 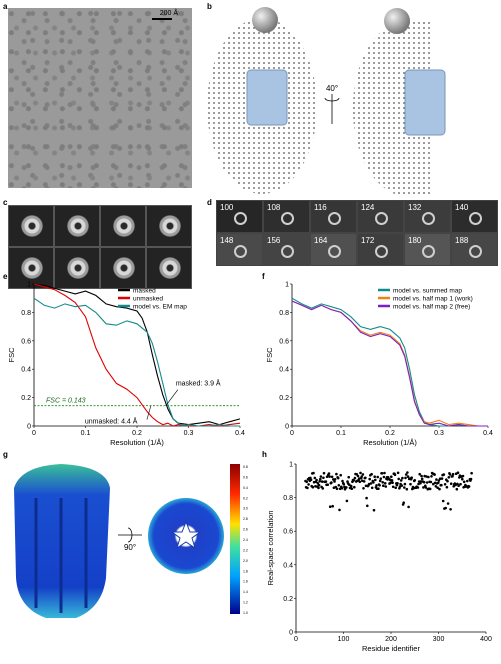 I want to click on legend-entry: model vs. summed map, so click(x=427, y=291).